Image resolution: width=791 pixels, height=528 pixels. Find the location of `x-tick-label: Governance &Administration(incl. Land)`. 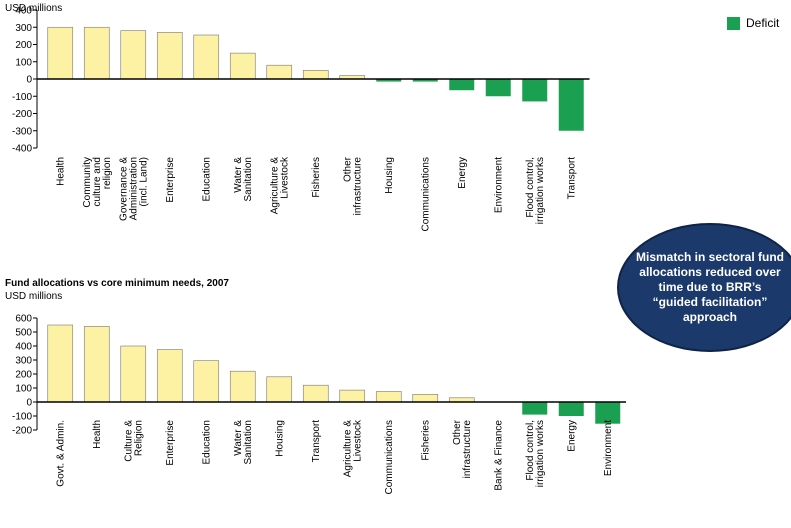

x-tick-label: Governance &Administration(incl. Land) is located at coordinates (133, 189).